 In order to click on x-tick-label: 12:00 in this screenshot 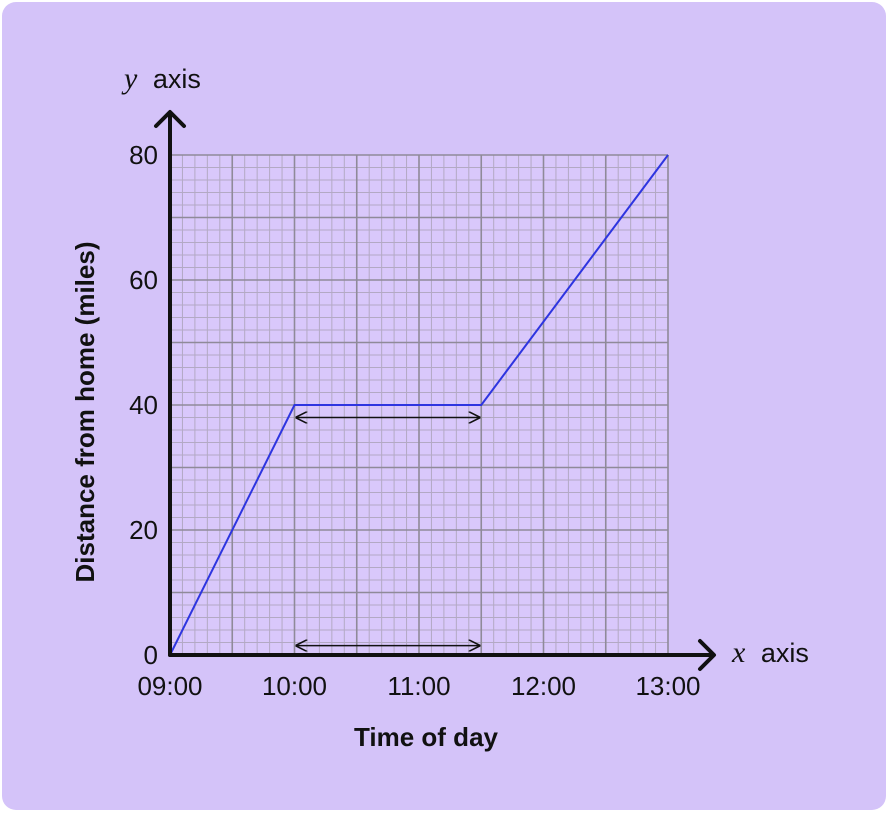, I will do `click(543, 686)`.